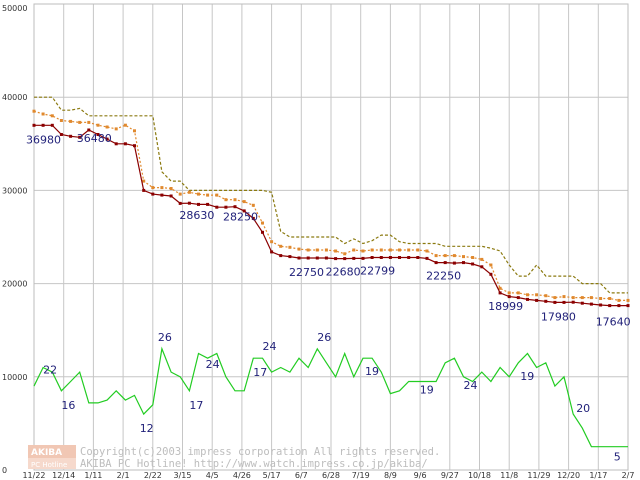 The image size is (640, 480). What do you see at coordinates (568, 475) in the screenshot?
I see `x-tick-label: 12/20` at bounding box center [568, 475].